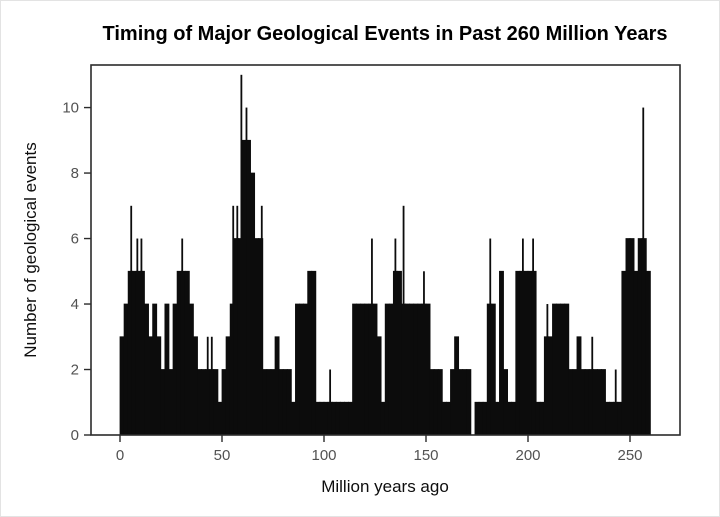  Describe the element at coordinates (629, 455) in the screenshot. I see `x-tick-label: 250` at that location.